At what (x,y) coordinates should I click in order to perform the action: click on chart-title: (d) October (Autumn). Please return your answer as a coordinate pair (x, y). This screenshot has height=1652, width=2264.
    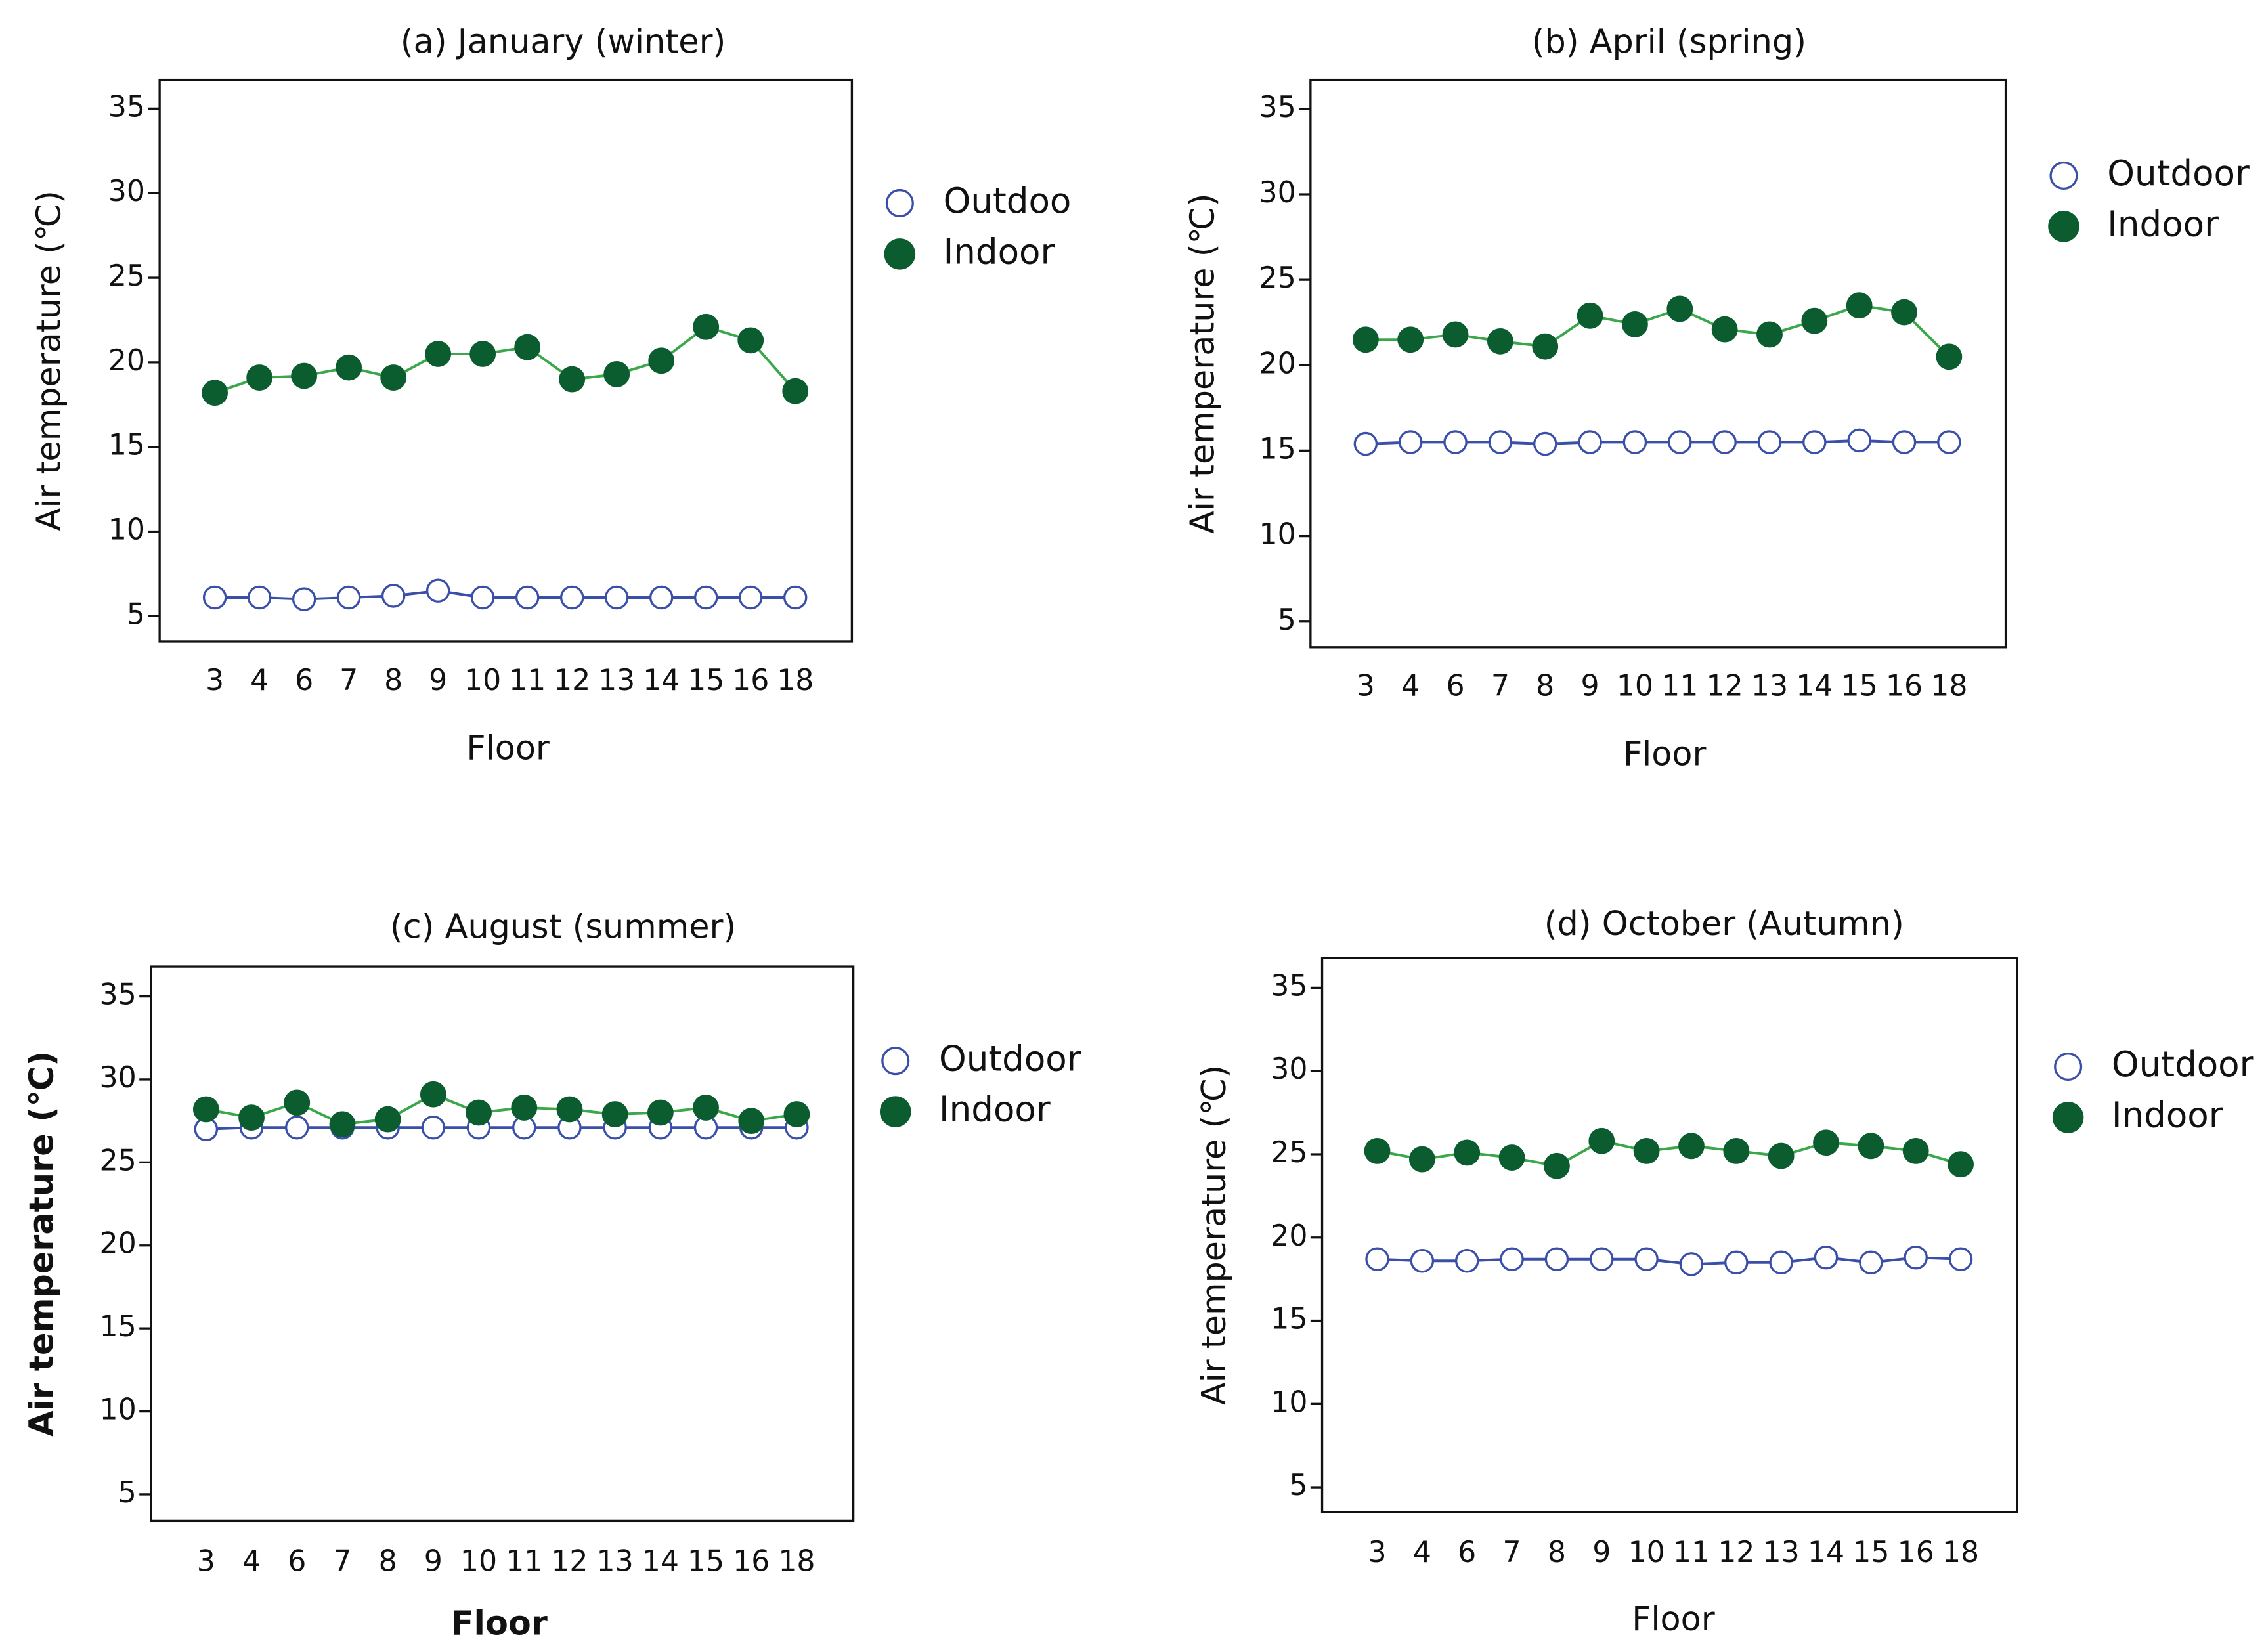
    Looking at the image, I should click on (1724, 924).